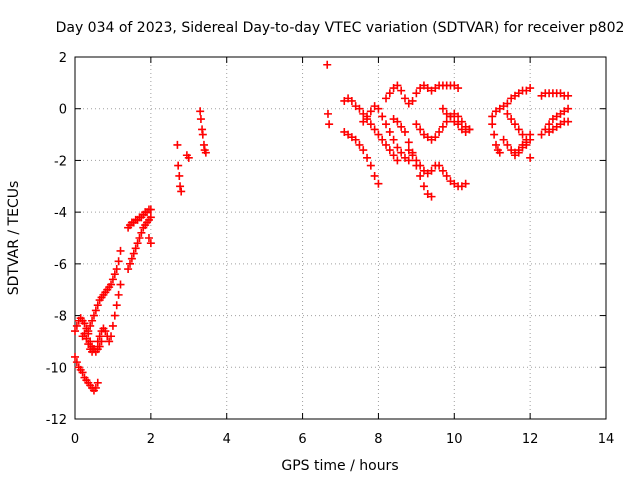 Image resolution: width=640 pixels, height=480 pixels. Describe the element at coordinates (435, 93) in the screenshot. I see `series-track-s` at that location.